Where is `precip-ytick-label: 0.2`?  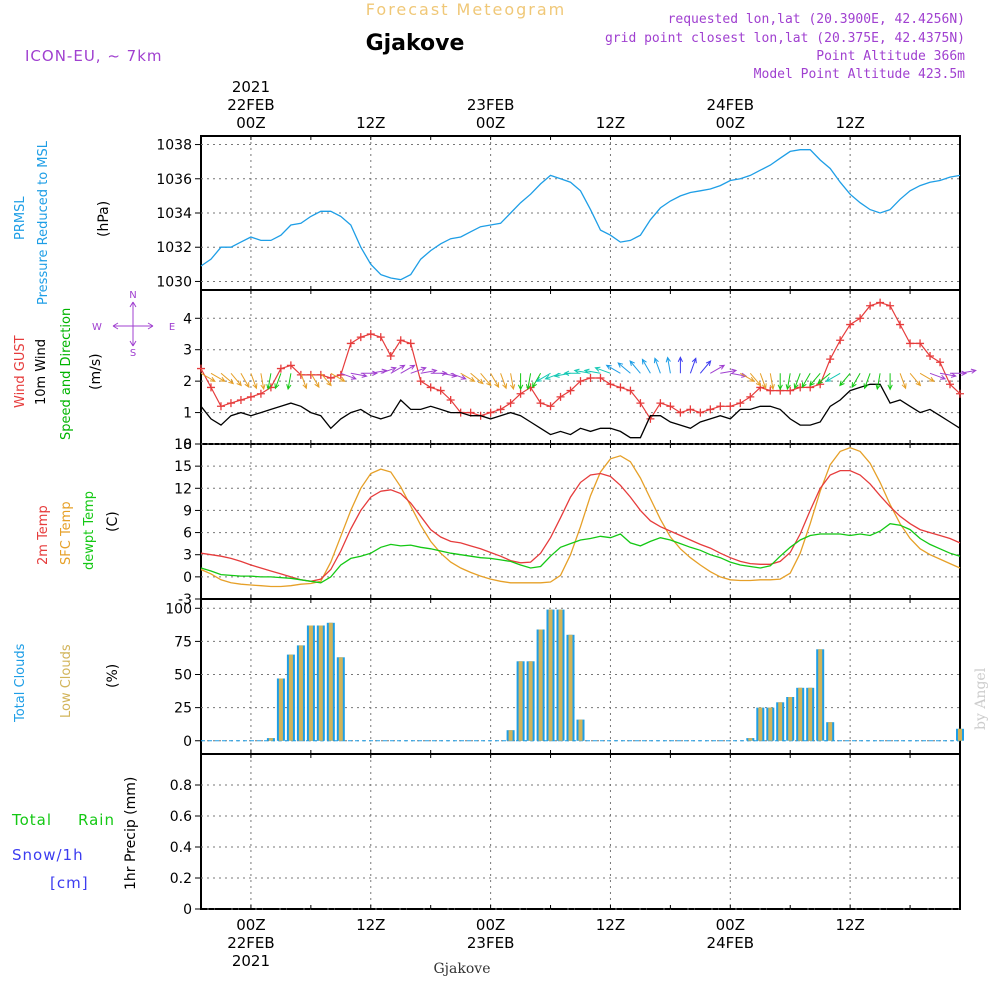
precip-ytick-label: 0.2 is located at coordinates (181, 879).